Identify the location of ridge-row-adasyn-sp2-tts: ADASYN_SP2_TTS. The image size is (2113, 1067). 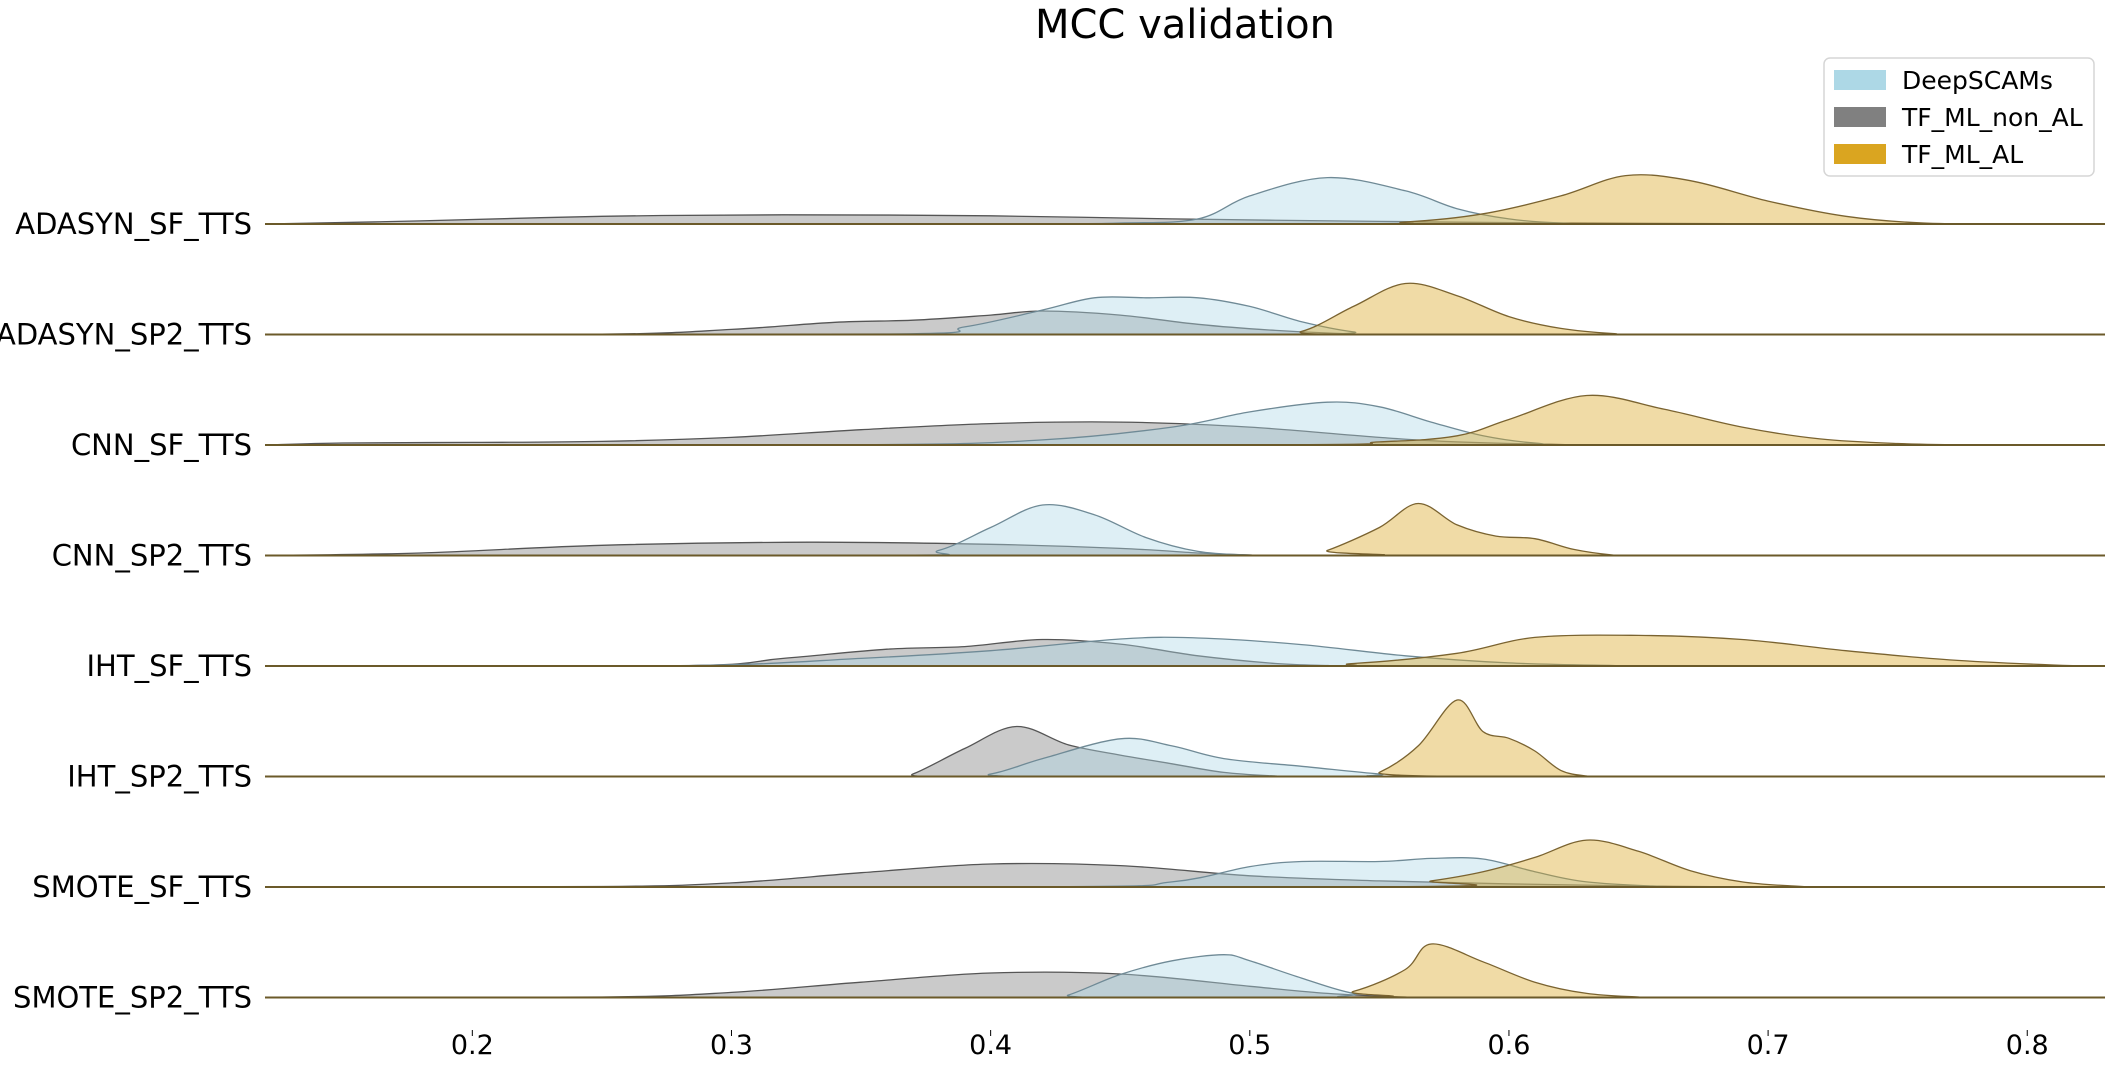
(1053, 317).